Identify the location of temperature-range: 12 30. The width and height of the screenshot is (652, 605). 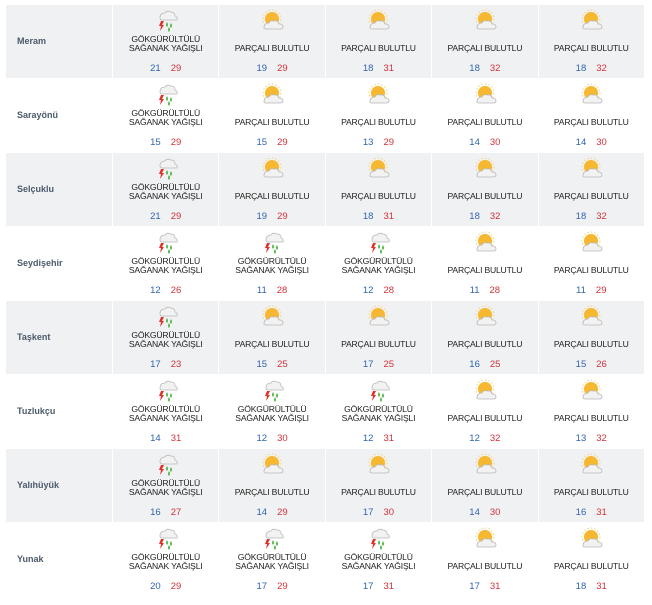
(271, 438).